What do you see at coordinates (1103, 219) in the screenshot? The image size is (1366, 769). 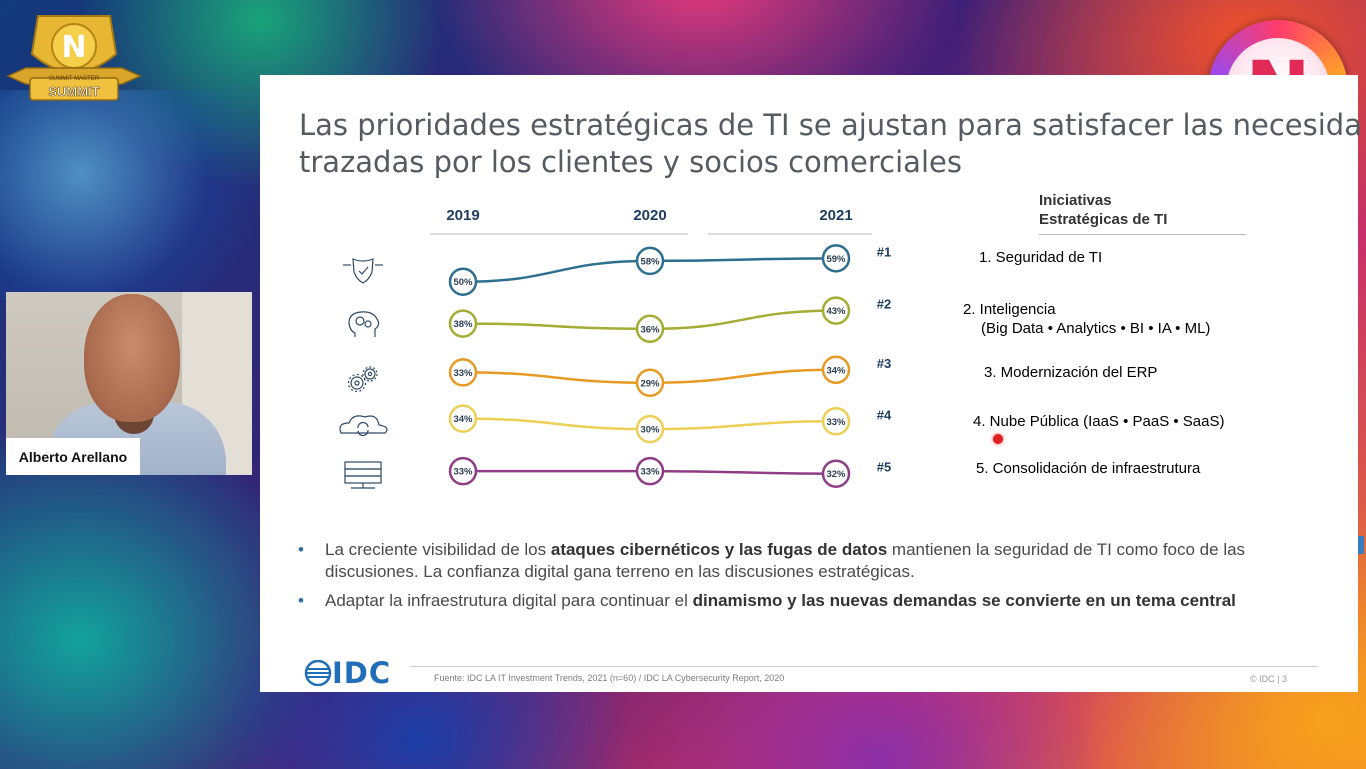 I see `initiatives-header-line2: Estratégicas de TI` at bounding box center [1103, 219].